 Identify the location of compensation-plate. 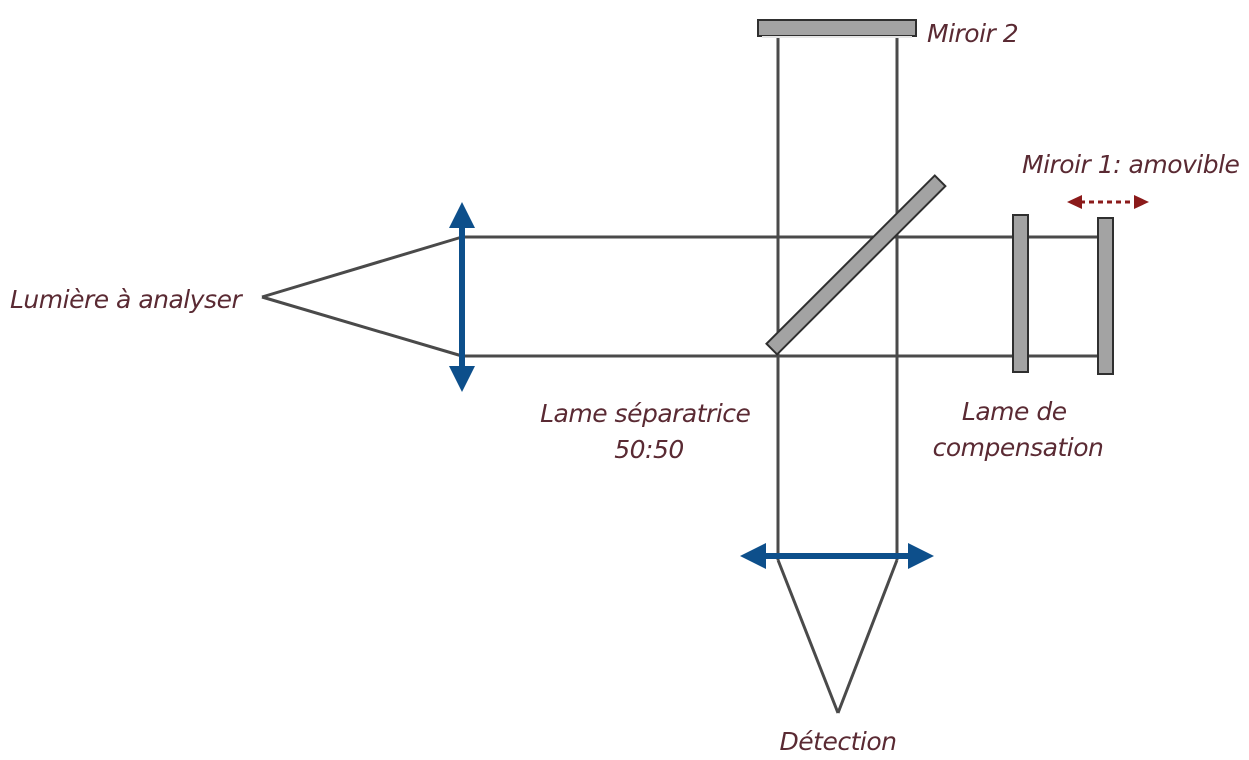
(1020, 293).